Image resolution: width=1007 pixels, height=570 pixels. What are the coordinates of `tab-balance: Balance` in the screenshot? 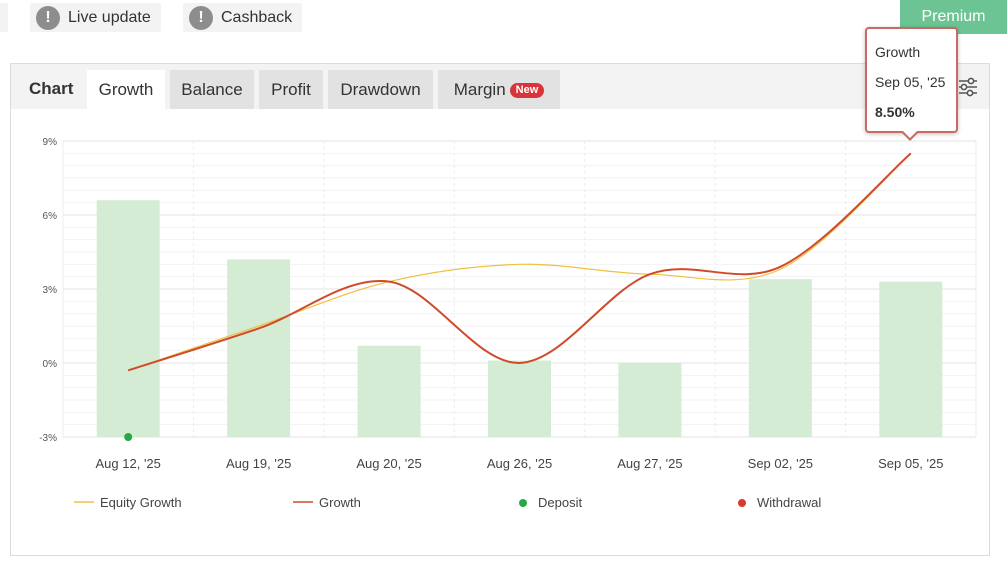 It's located at (212, 89).